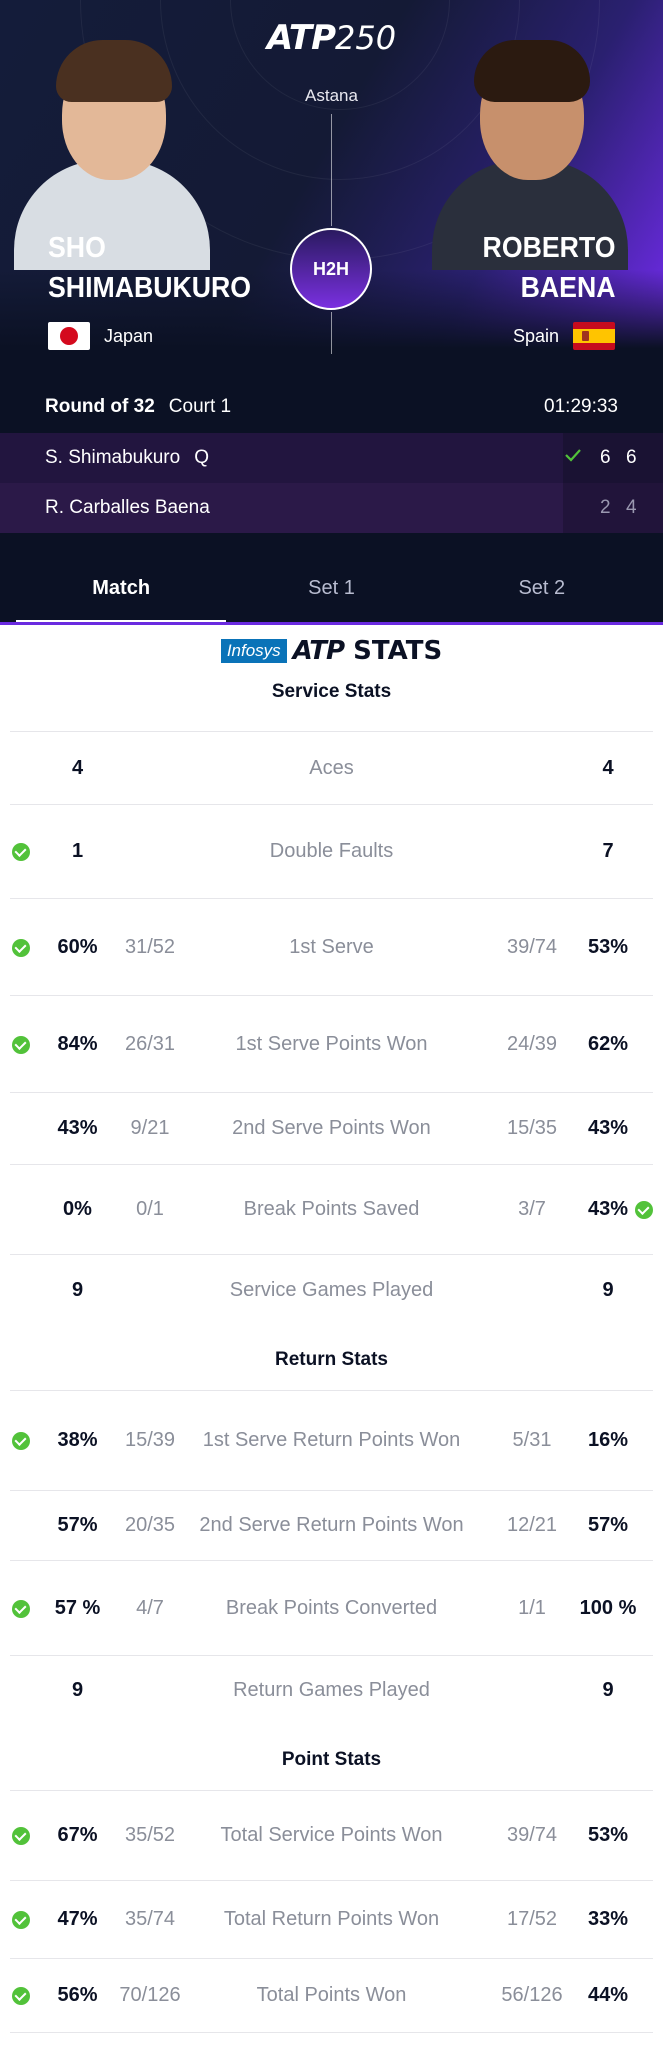  Describe the element at coordinates (150, 1525) in the screenshot. I see `left-fraction: 20/35` at that location.